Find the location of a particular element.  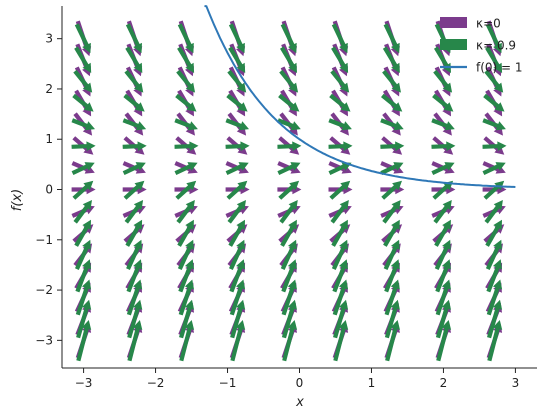

legend-label: f(0) = 1 is located at coordinates (499, 68).